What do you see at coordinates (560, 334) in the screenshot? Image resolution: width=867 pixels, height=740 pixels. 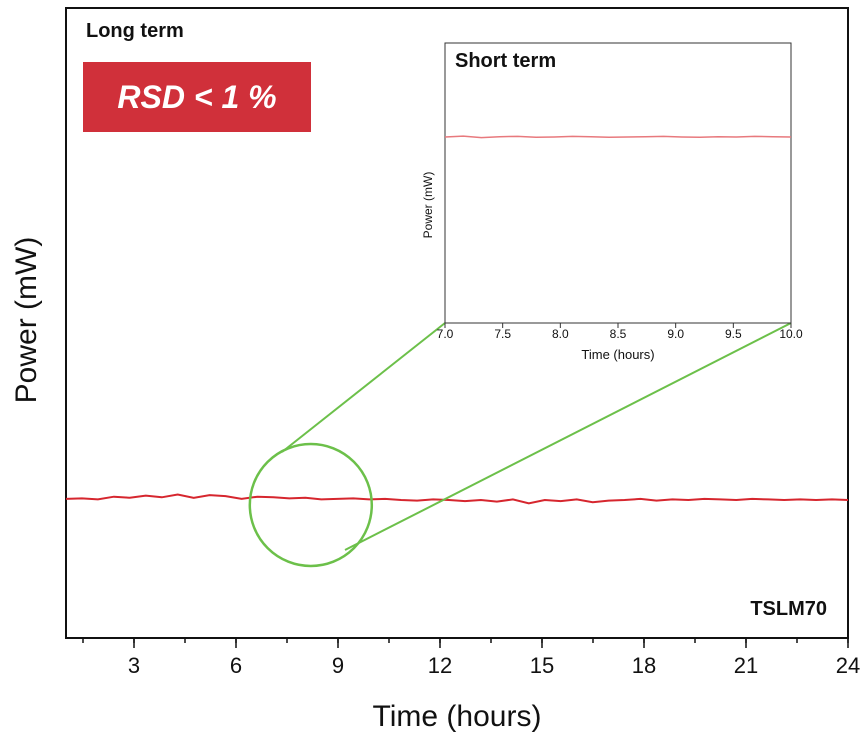 I see `inset-x-tick-label: 8.0` at bounding box center [560, 334].